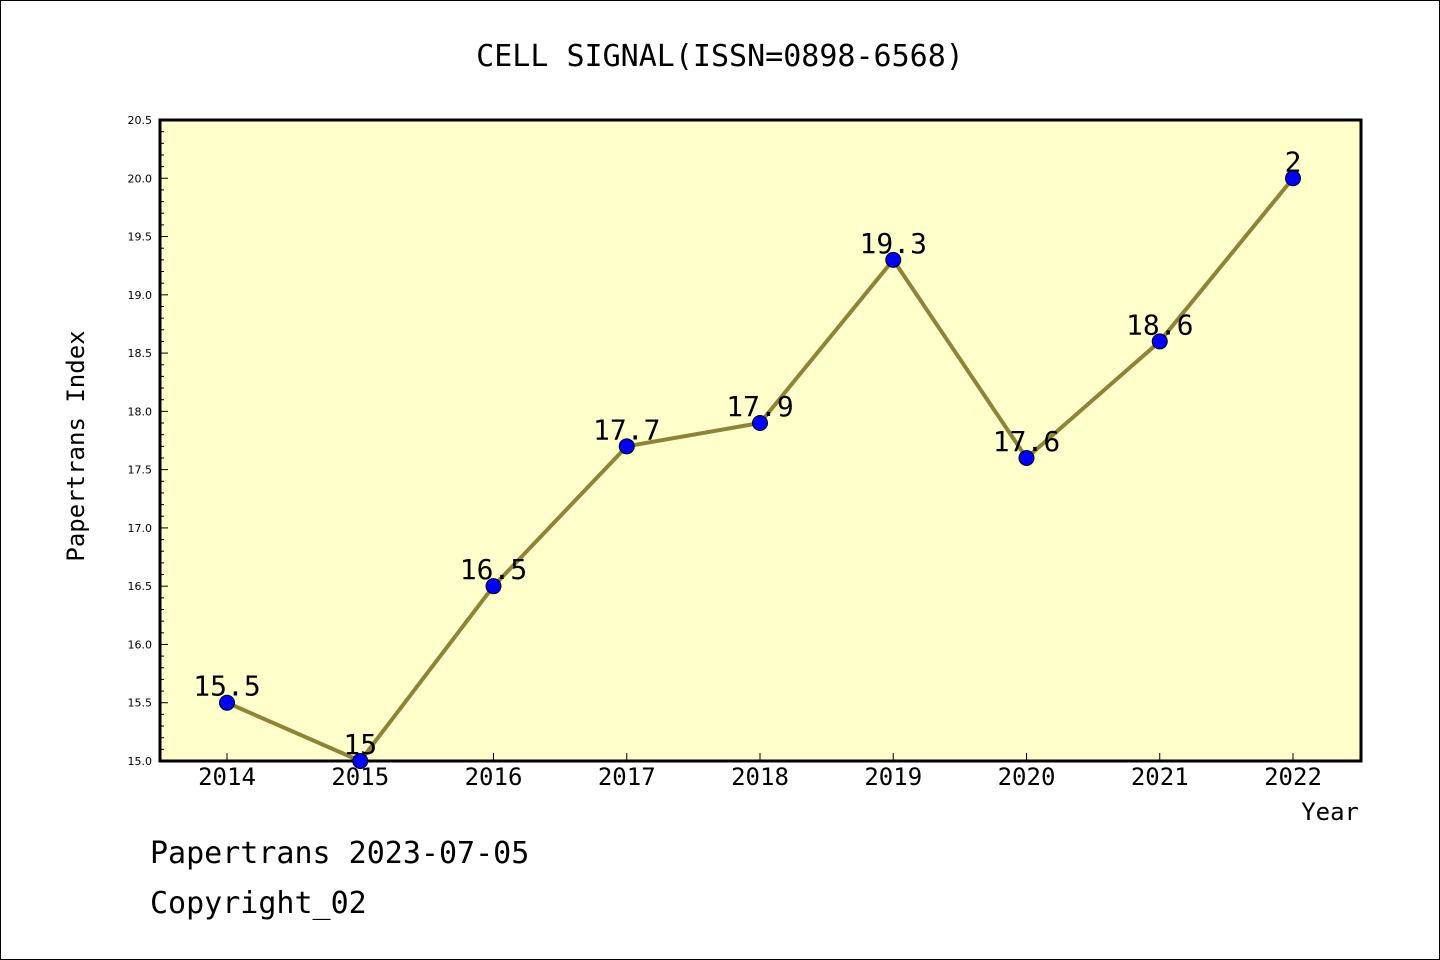 Image resolution: width=1440 pixels, height=960 pixels. Describe the element at coordinates (1160, 777) in the screenshot. I see `x-tick-label: 2021` at that location.